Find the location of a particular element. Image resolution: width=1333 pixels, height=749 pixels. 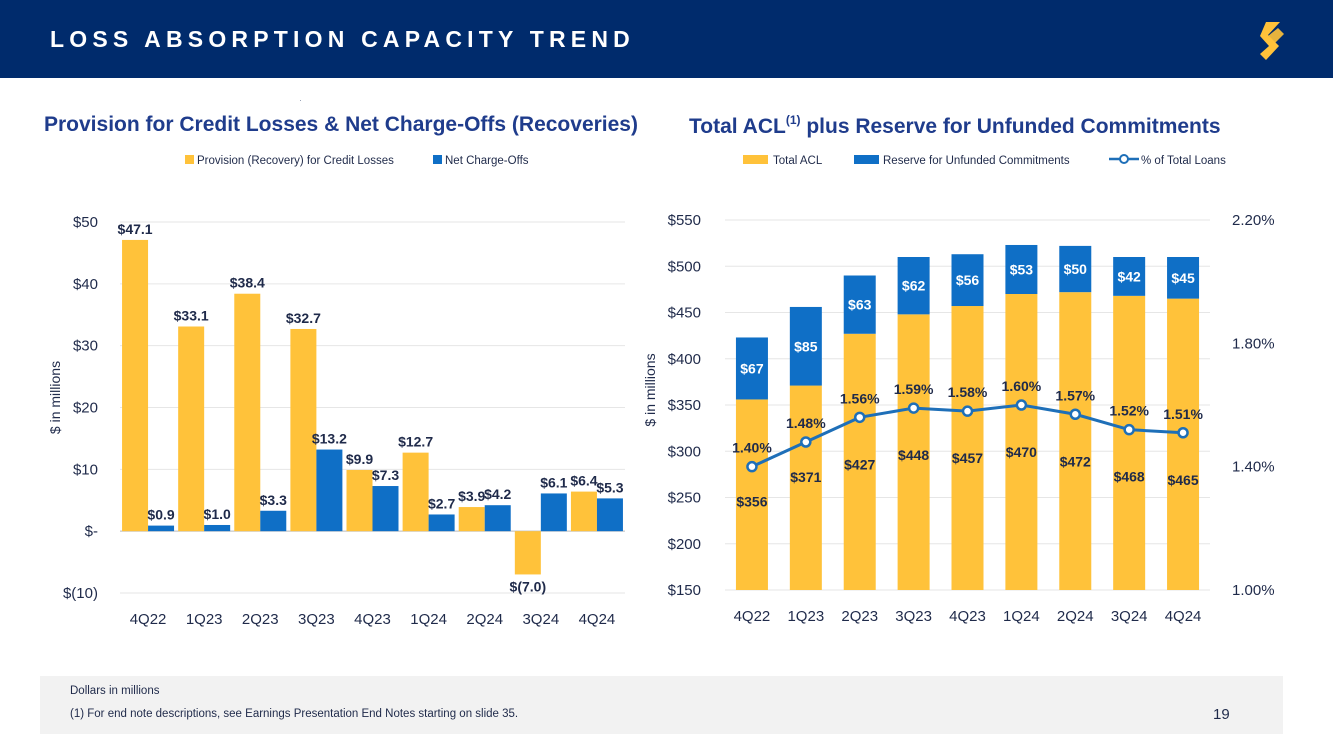

data-label: $0.9 is located at coordinates (160, 515).